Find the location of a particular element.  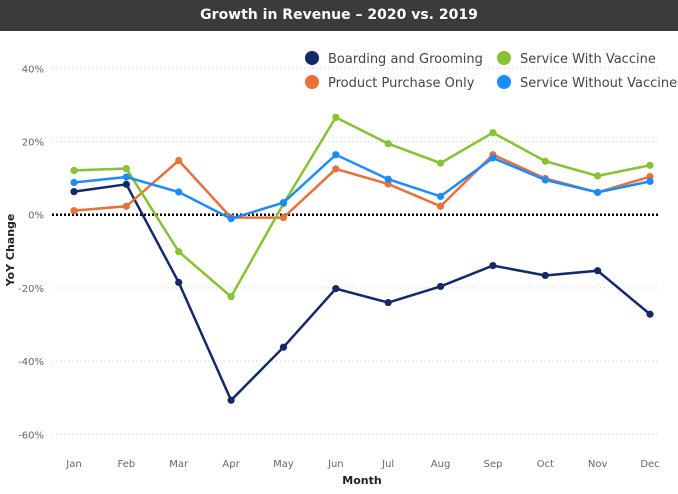

x-tick-label: Aug is located at coordinates (441, 464).